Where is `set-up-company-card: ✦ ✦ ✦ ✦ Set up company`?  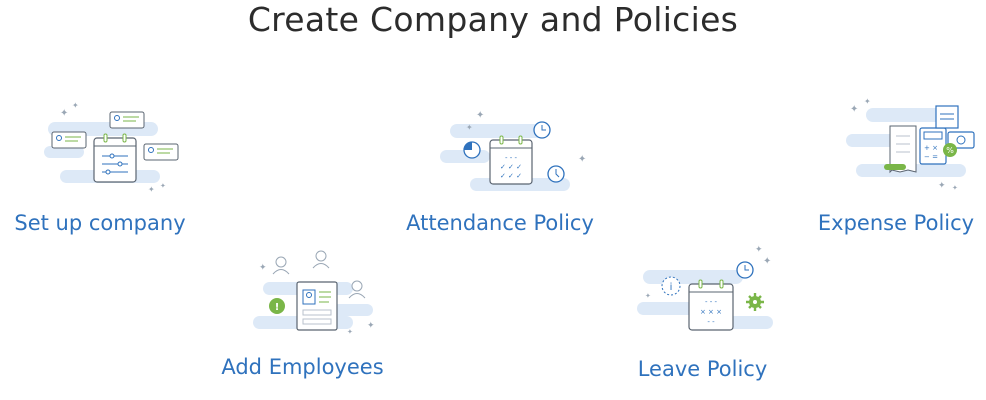 set-up-company-card: ✦ ✦ ✦ ✦ Set up company is located at coordinates (100, 168).